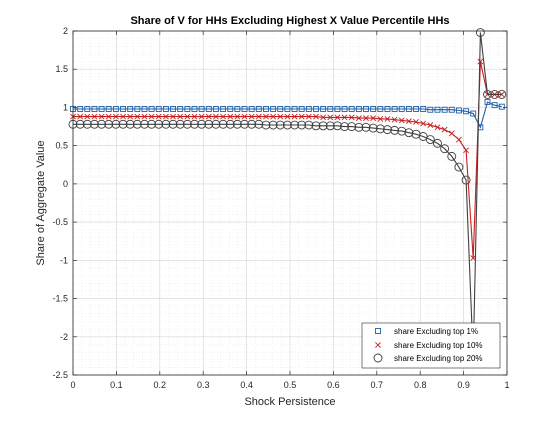 The width and height of the screenshot is (560, 425). I want to click on x-tick-label: 1, so click(506, 385).